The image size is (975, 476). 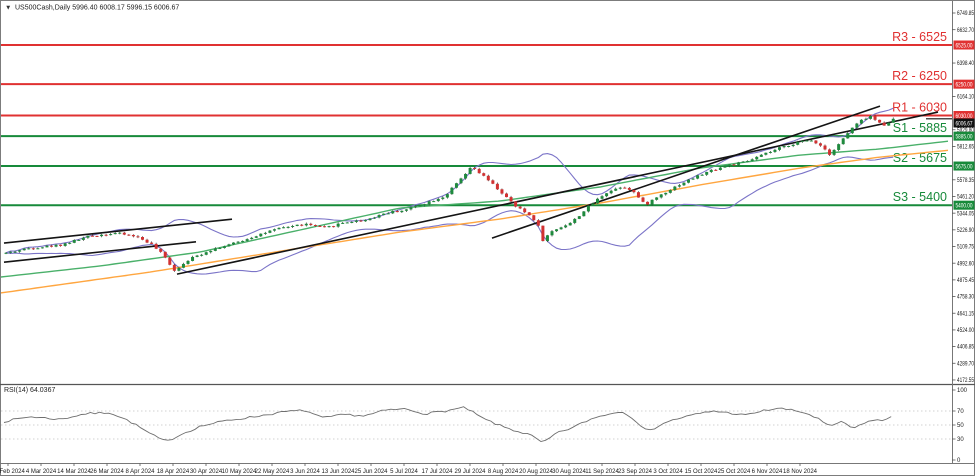 I want to click on date-label: 30 Aug 2024, so click(x=569, y=472).